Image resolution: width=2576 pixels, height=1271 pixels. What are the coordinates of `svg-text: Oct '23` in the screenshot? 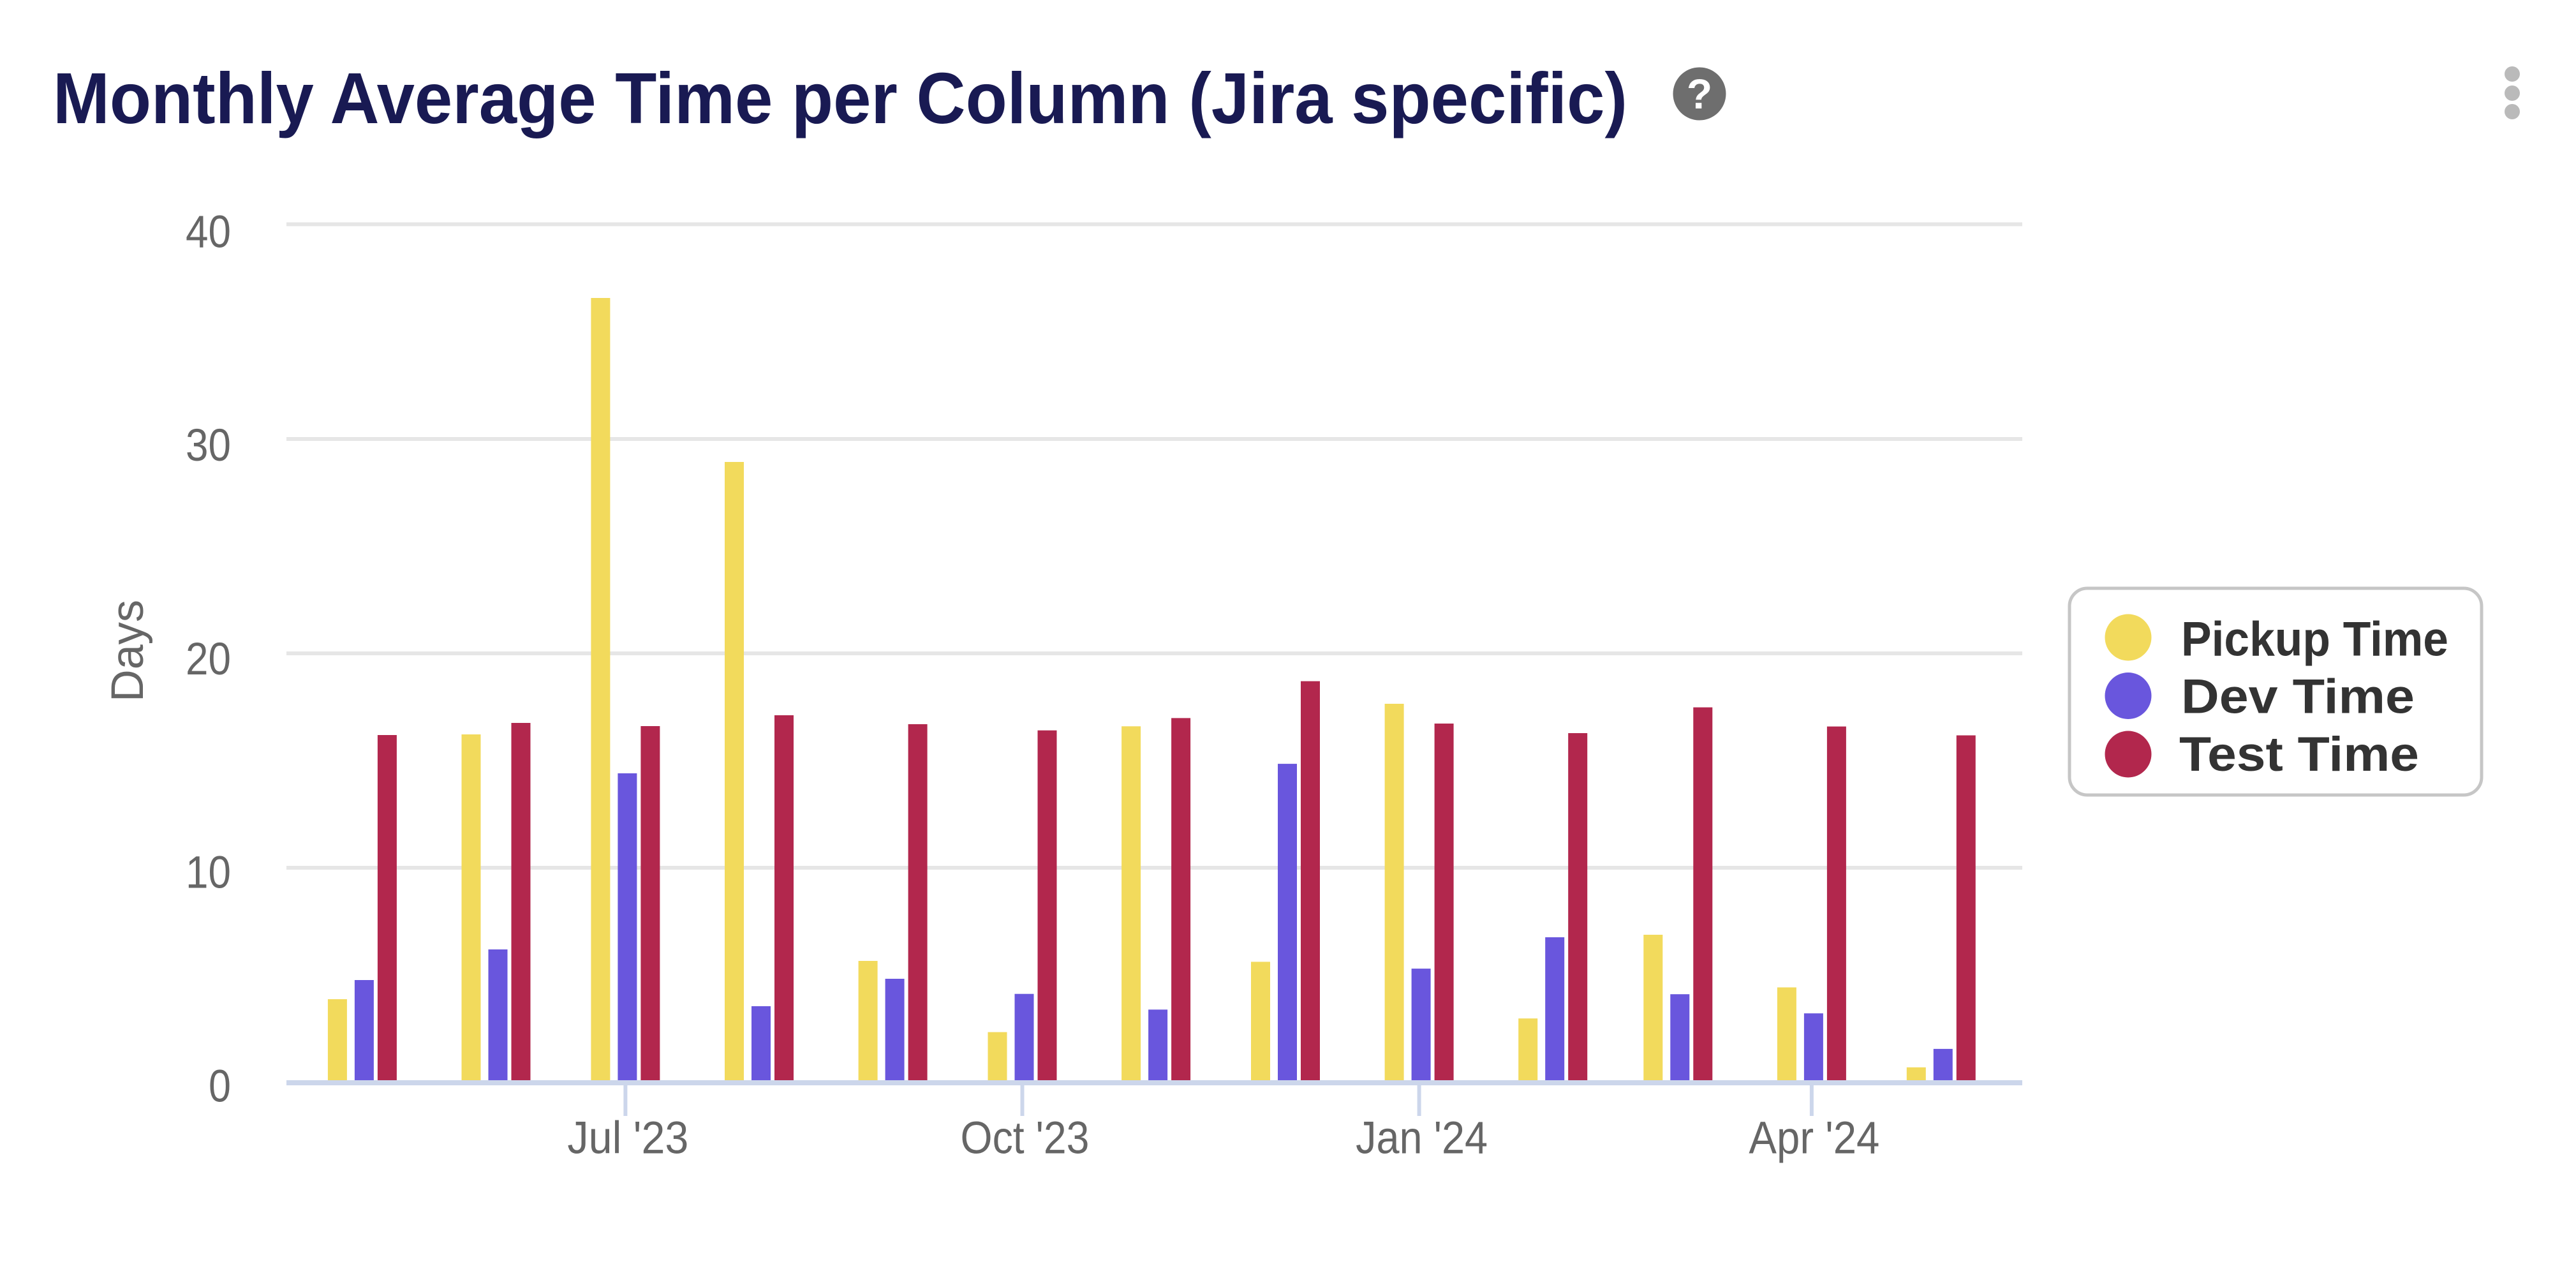 It's located at (1025, 1139).